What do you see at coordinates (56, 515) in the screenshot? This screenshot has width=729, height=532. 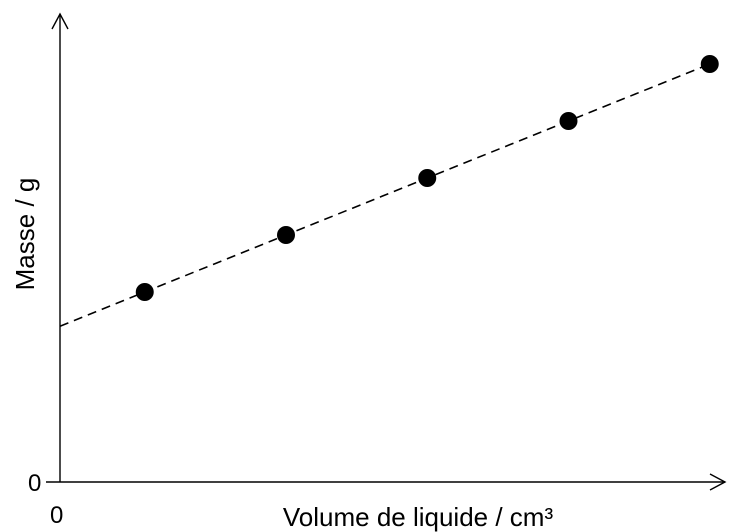 I see `x-tick-label-0: 0` at bounding box center [56, 515].